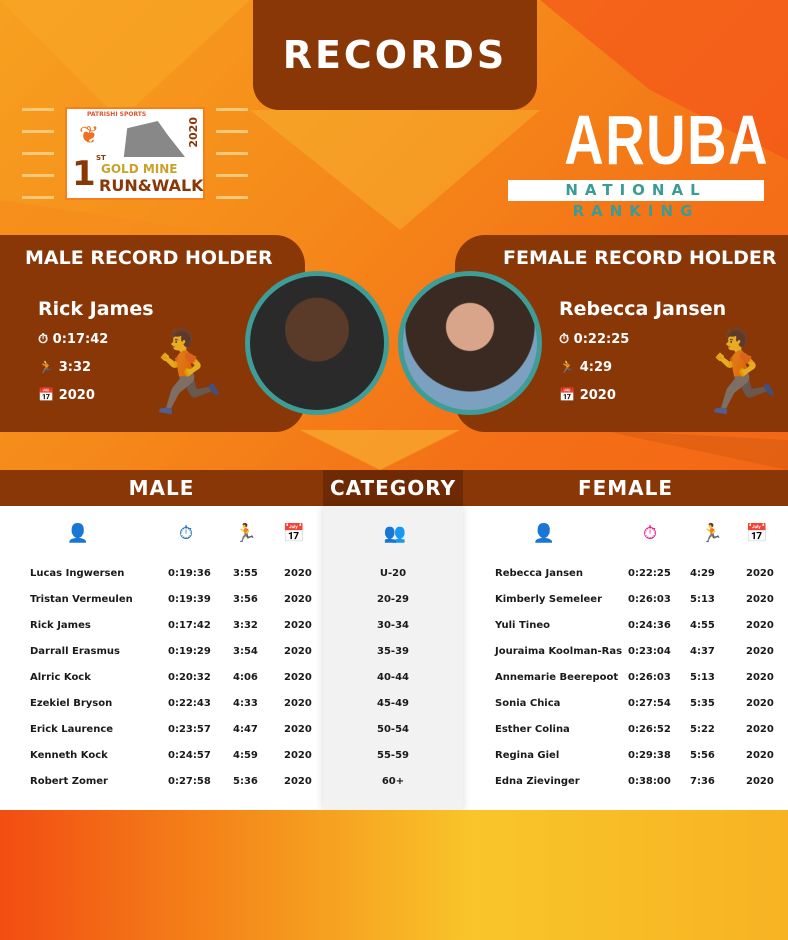  Describe the element at coordinates (245, 781) in the screenshot. I see `male-pace: 5:36` at that location.